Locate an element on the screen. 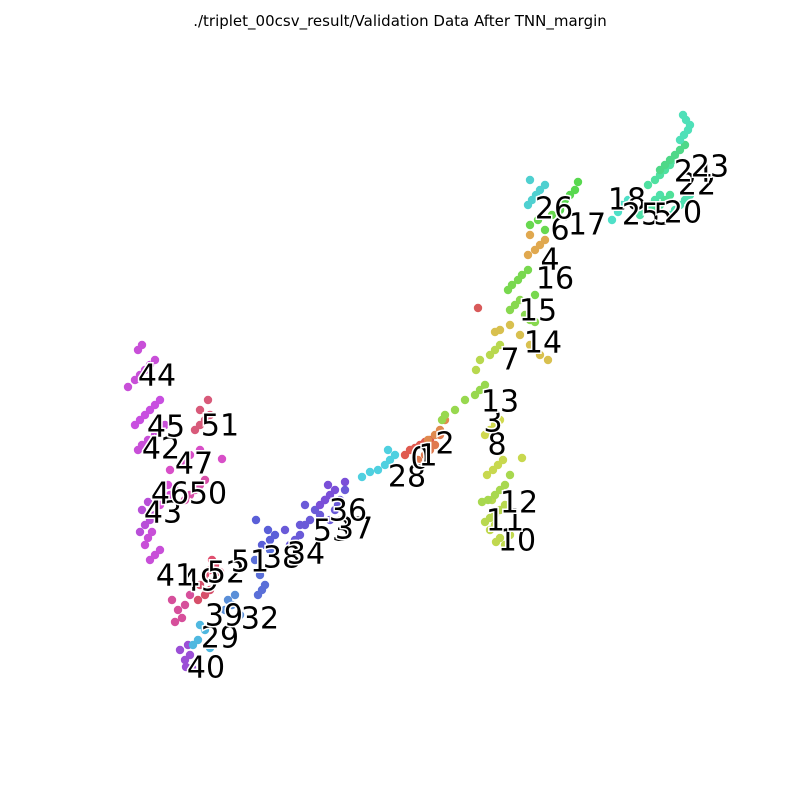 The image size is (800, 800). cluster-label: 8 is located at coordinates (496, 445).